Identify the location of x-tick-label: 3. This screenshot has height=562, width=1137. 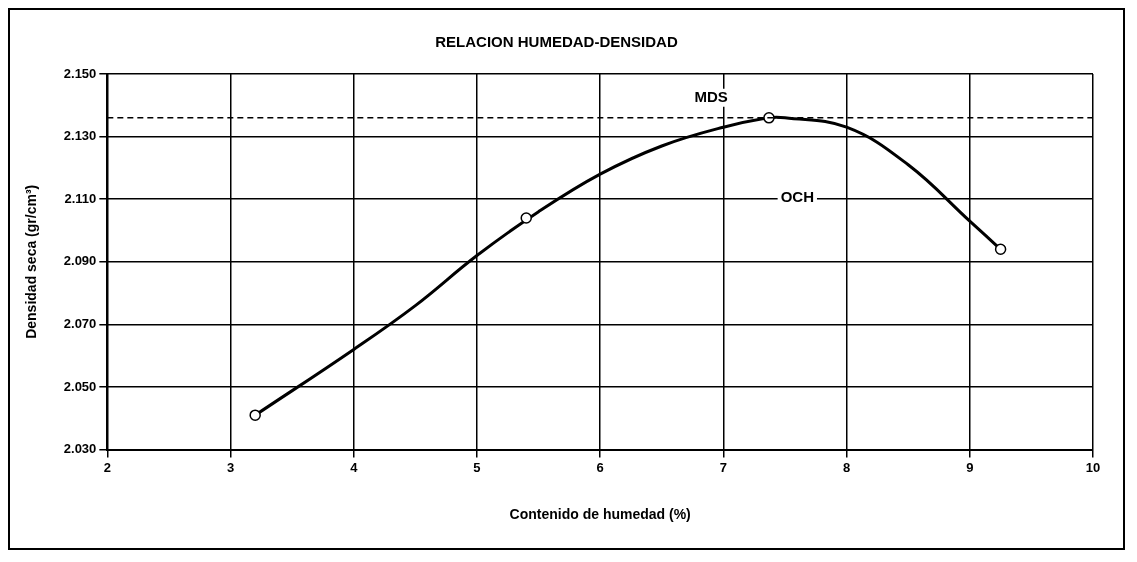
(230, 467).